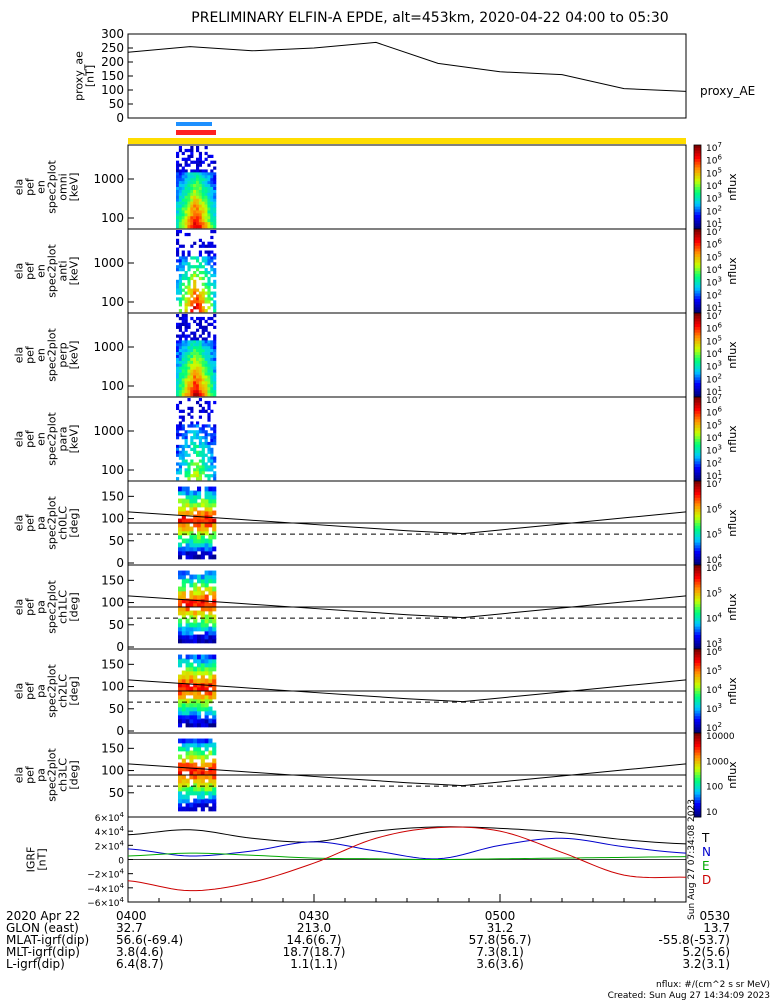 This screenshot has width=775, height=1000. Describe the element at coordinates (714, 508) in the screenshot. I see `pa-cbar-label: 106` at that location.